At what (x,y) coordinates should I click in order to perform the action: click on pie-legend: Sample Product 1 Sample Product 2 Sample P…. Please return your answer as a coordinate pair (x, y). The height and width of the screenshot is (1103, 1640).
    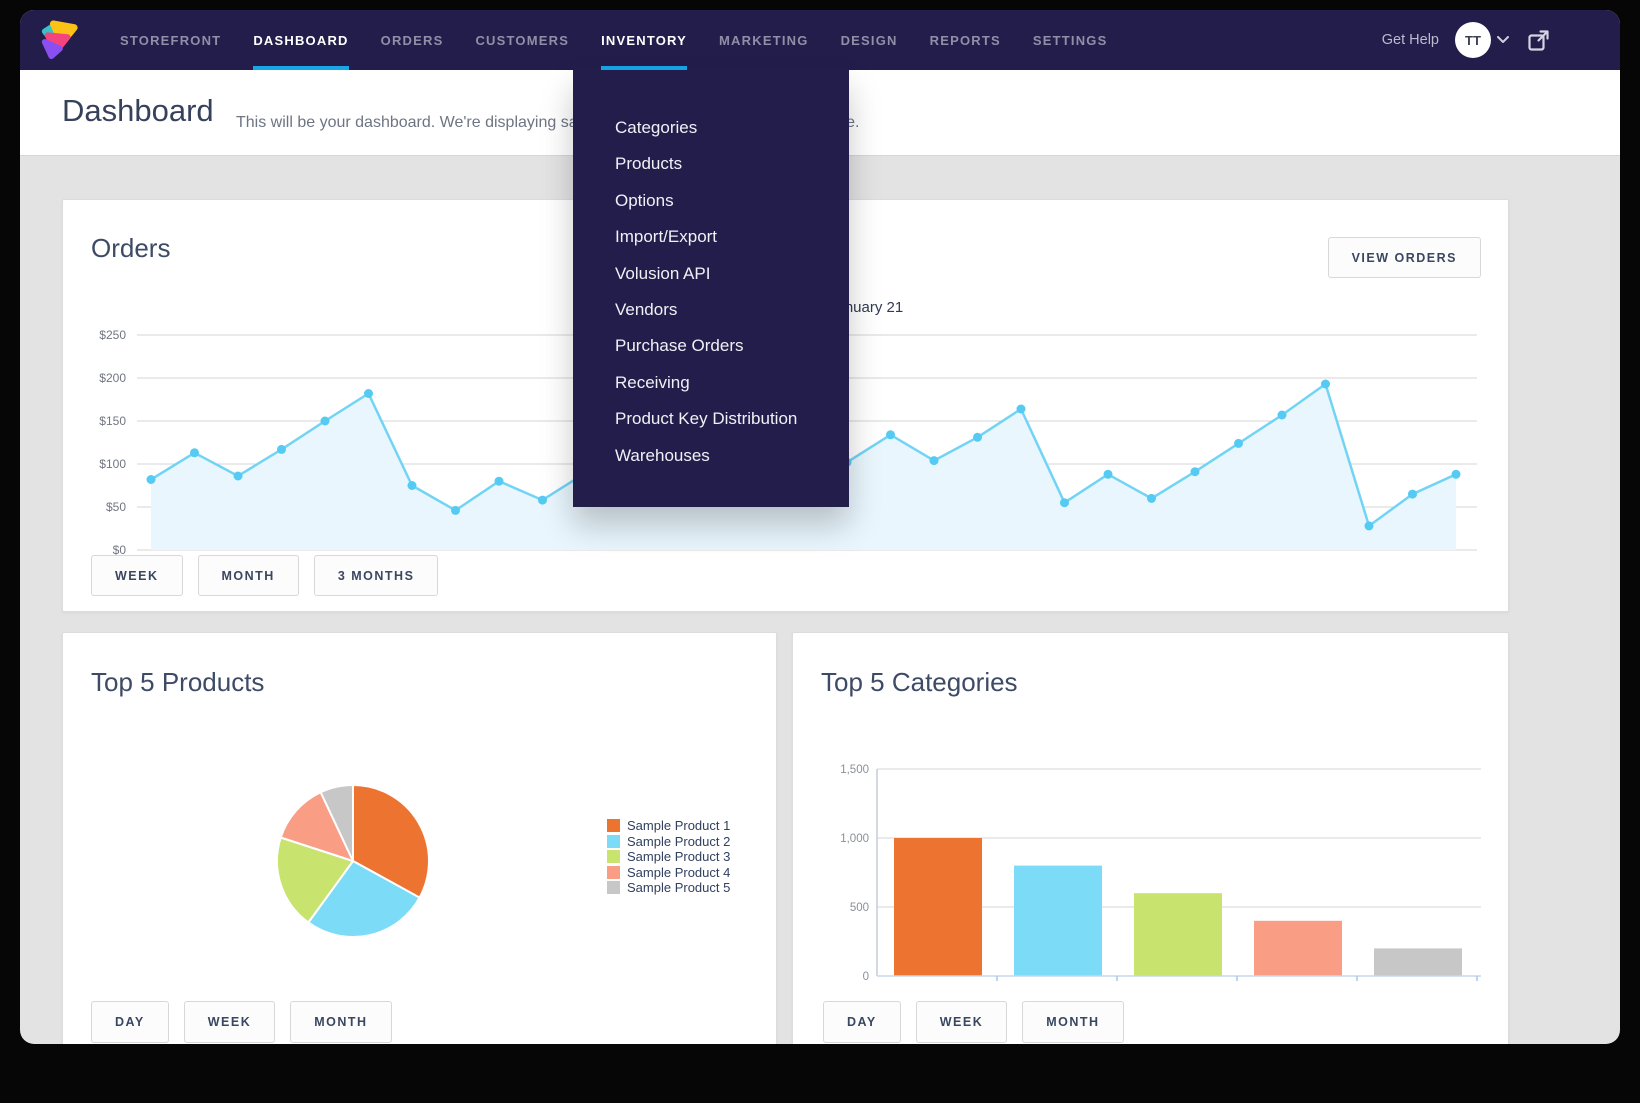
    Looking at the image, I should click on (668, 857).